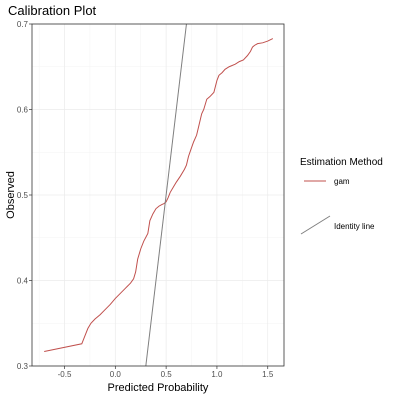 The image size is (400, 400). Describe the element at coordinates (315, 225) in the screenshot. I see `legend-key-identity` at that location.